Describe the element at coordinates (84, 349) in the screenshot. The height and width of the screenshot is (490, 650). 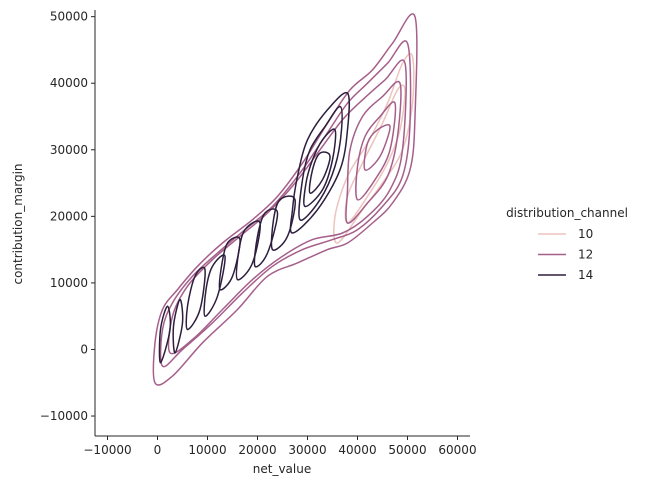
I see `y-tick-label: 0` at that location.